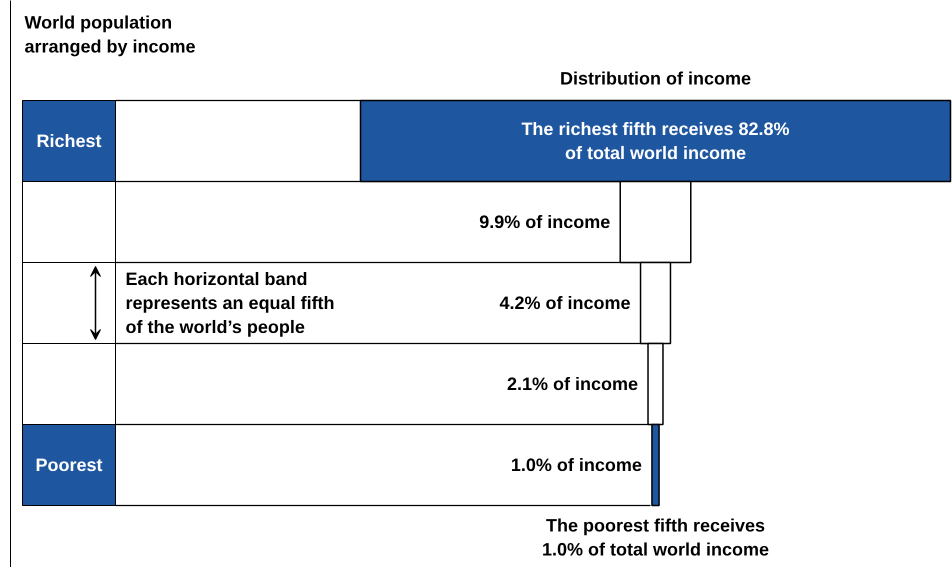  Describe the element at coordinates (576, 465) in the screenshot. I see `data-label: 1.0% of income` at that location.